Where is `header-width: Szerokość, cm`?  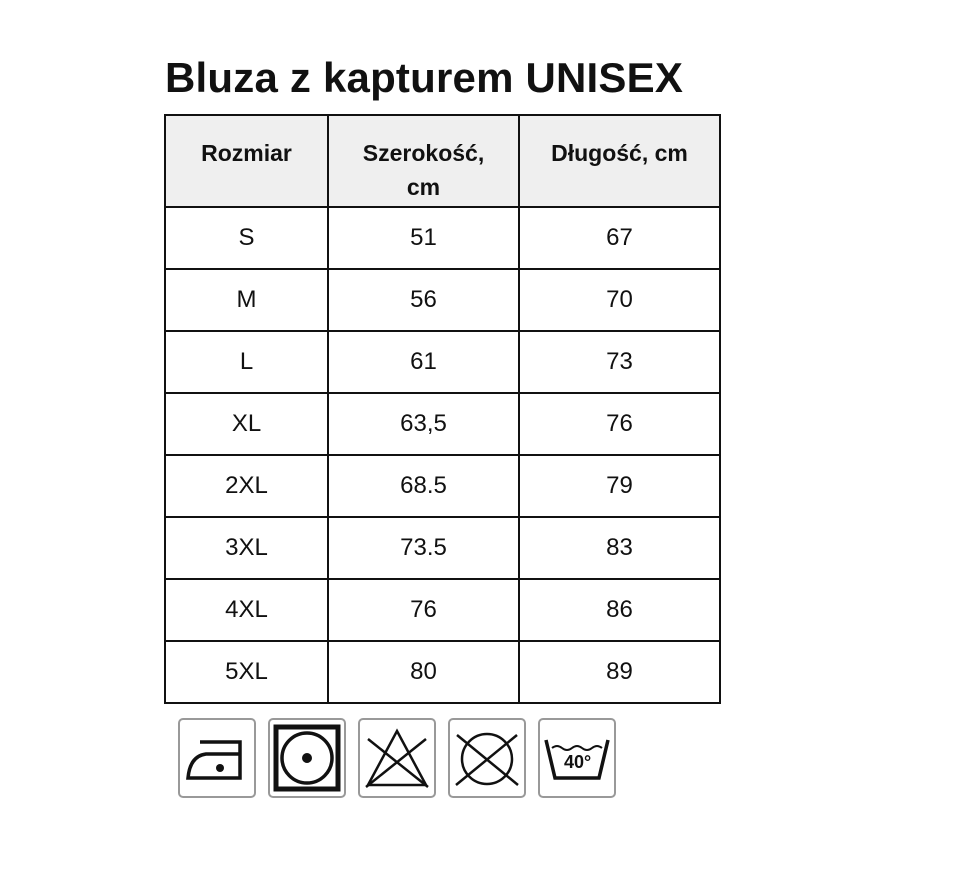
header-width: Szerokość, cm is located at coordinates (423, 161).